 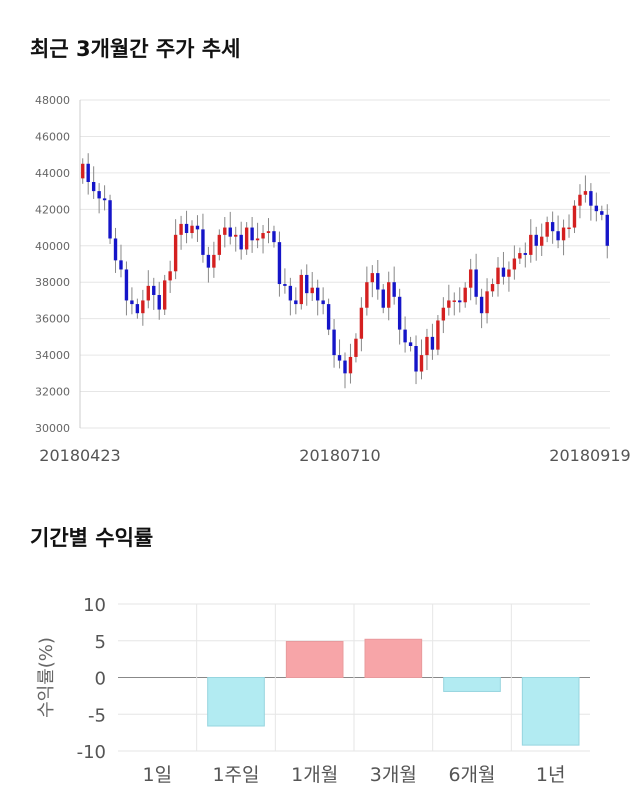 What do you see at coordinates (52, 282) in the screenshot?
I see `y-tick-label: 38000` at bounding box center [52, 282].